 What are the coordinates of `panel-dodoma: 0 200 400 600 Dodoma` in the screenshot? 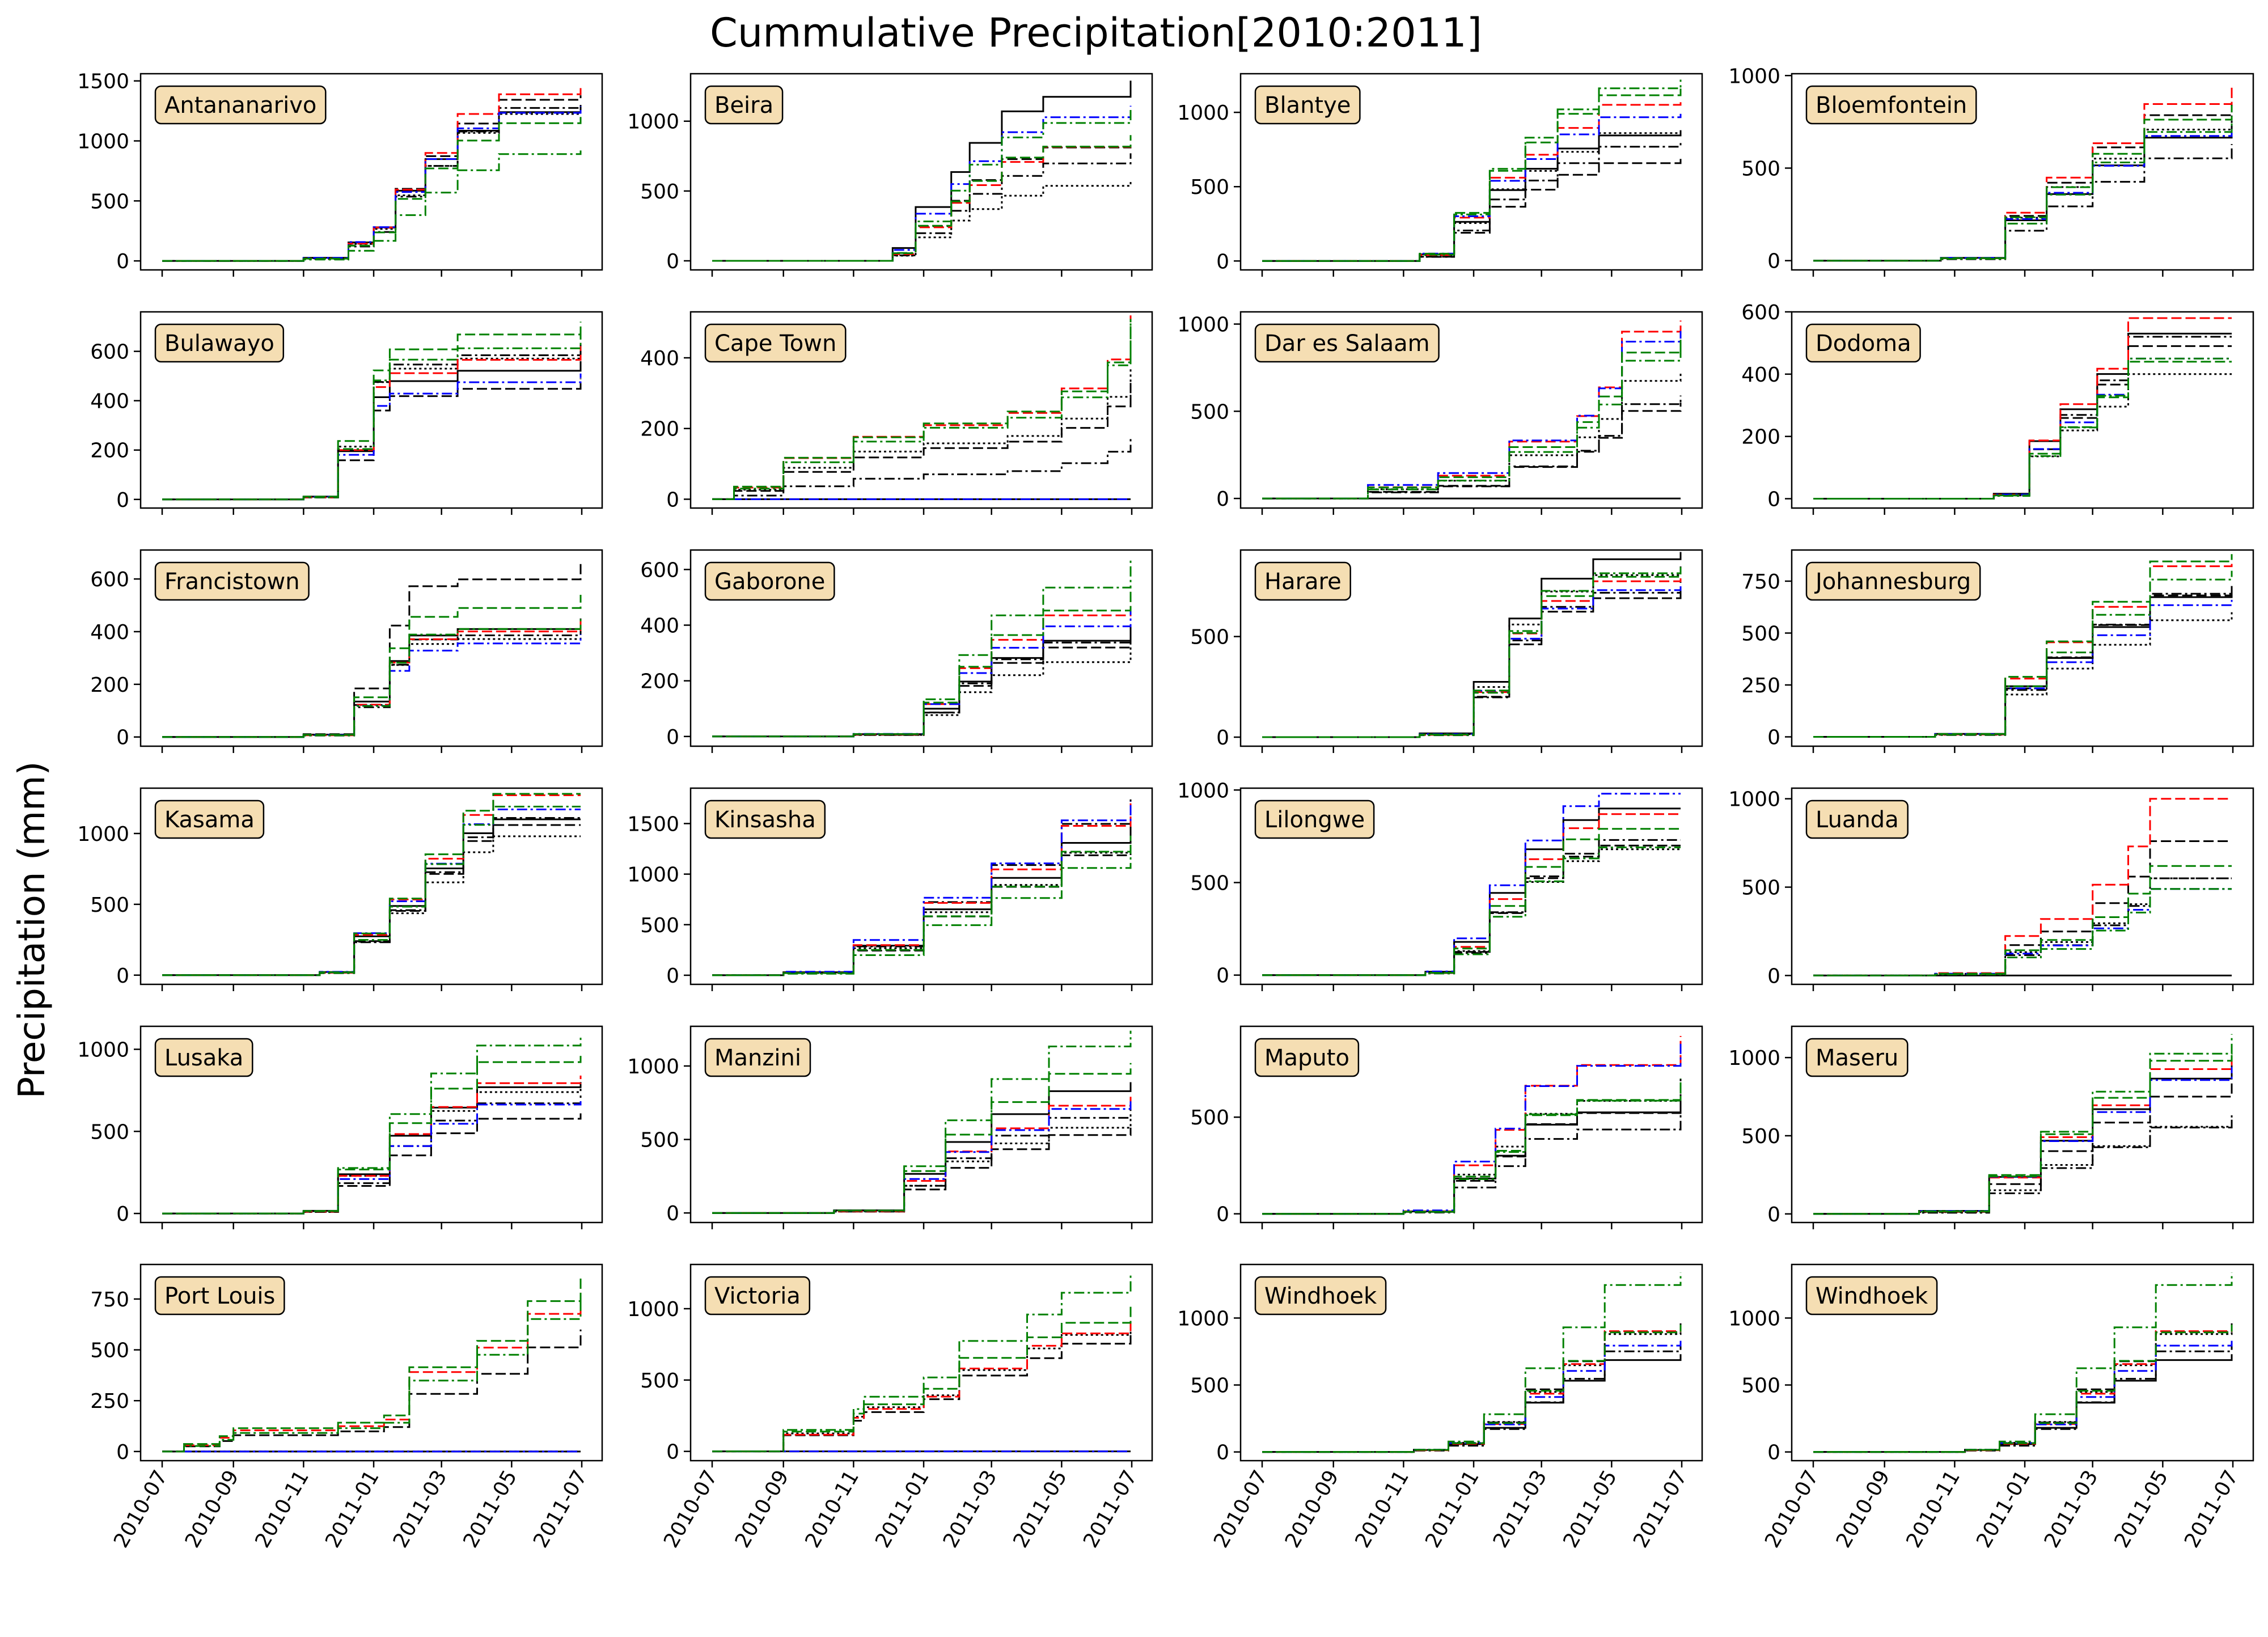 It's located at (1997, 408).